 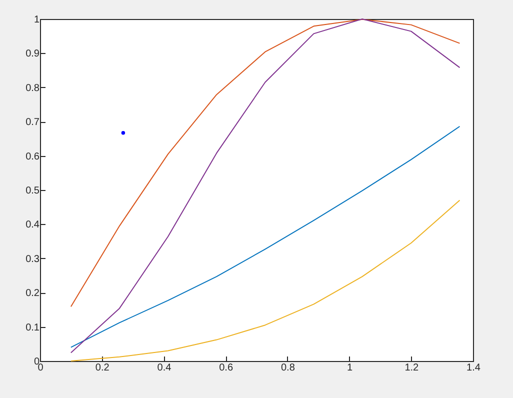 I want to click on y-tick-label: 0.1, so click(x=33, y=328).